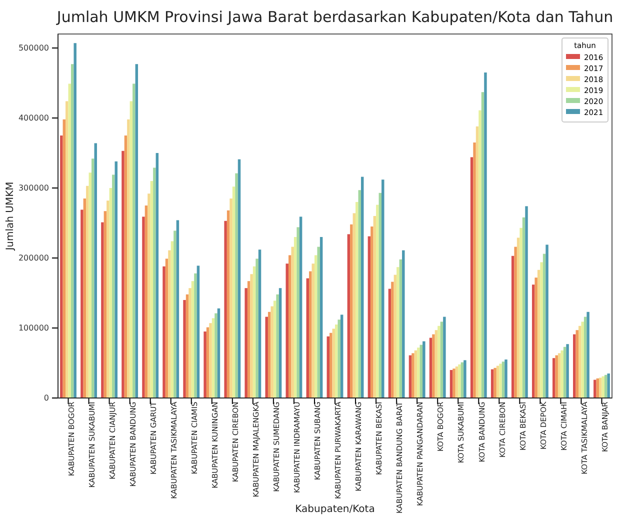 The image size is (632, 517). What do you see at coordinates (33, 188) in the screenshot?
I see `y-tick-label: 300000` at bounding box center [33, 188].